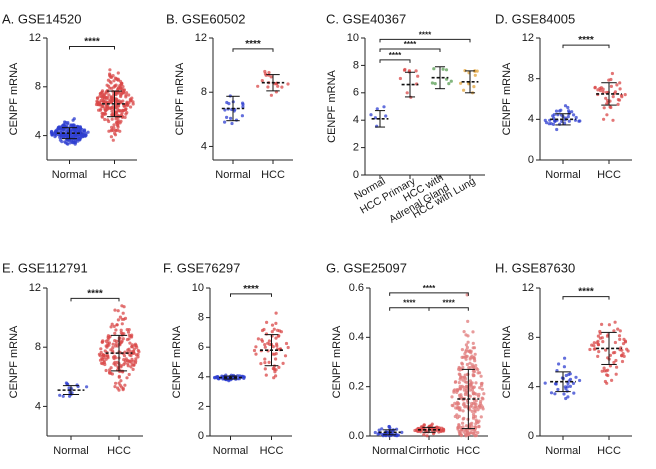 This screenshot has height=469, width=656. Describe the element at coordinates (201, 268) in the screenshot. I see `panel-title: F. GSE76297` at that location.